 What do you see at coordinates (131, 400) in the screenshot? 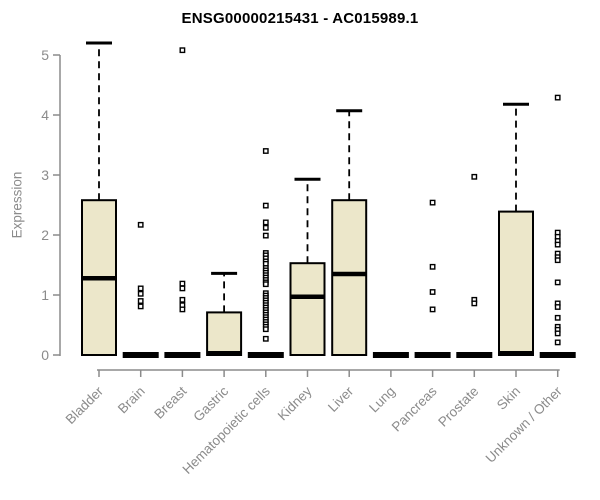
I see `x-axis-label-brain: Brain` at bounding box center [131, 400].